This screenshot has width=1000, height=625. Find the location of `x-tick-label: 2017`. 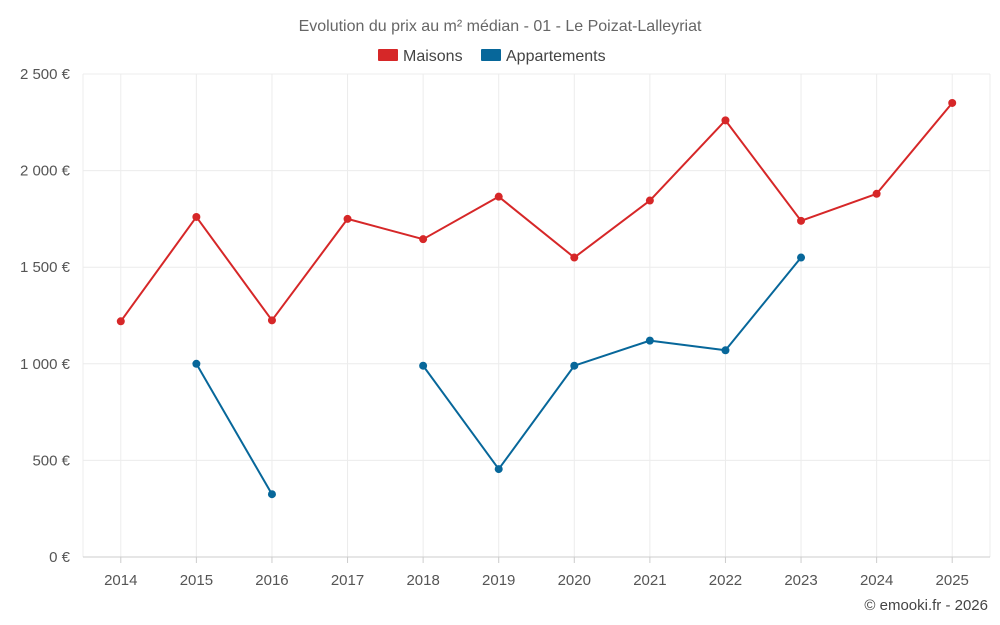

x-tick-label: 2017 is located at coordinates (347, 580).